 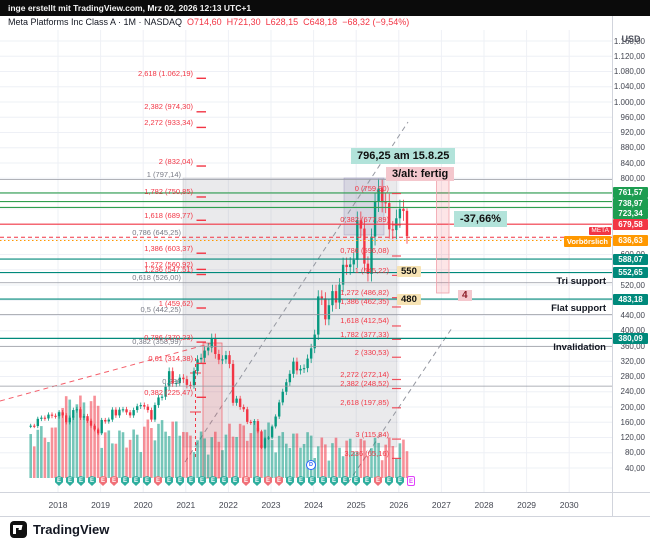 I want to click on wave-count-callout: 3/alt: fertig, so click(x=420, y=174).